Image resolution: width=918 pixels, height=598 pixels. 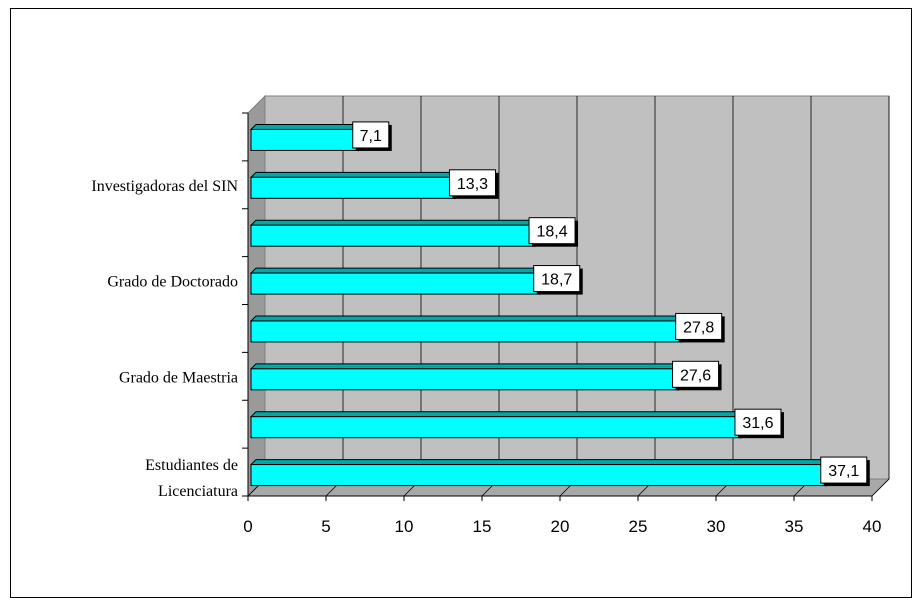 What do you see at coordinates (872, 526) in the screenshot?
I see `x-tick-label: 40` at bounding box center [872, 526].